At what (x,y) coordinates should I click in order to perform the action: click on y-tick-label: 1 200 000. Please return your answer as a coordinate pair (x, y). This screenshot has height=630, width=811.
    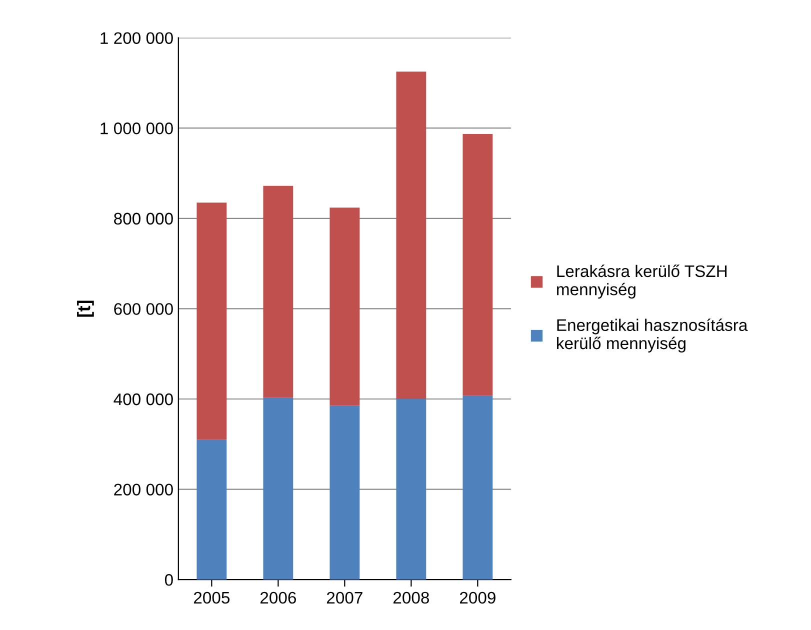
    Looking at the image, I should click on (136, 38).